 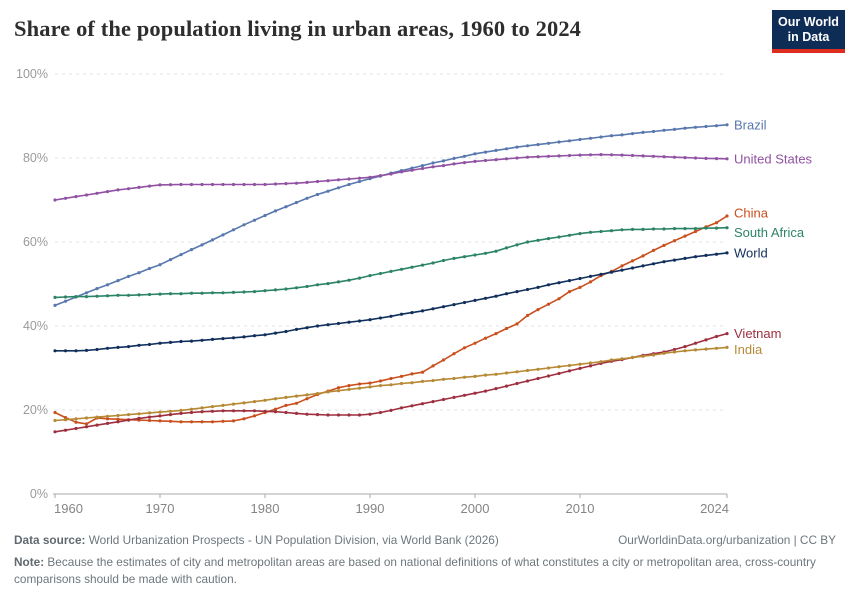 I want to click on point-brazil-1984, so click(x=307, y=198).